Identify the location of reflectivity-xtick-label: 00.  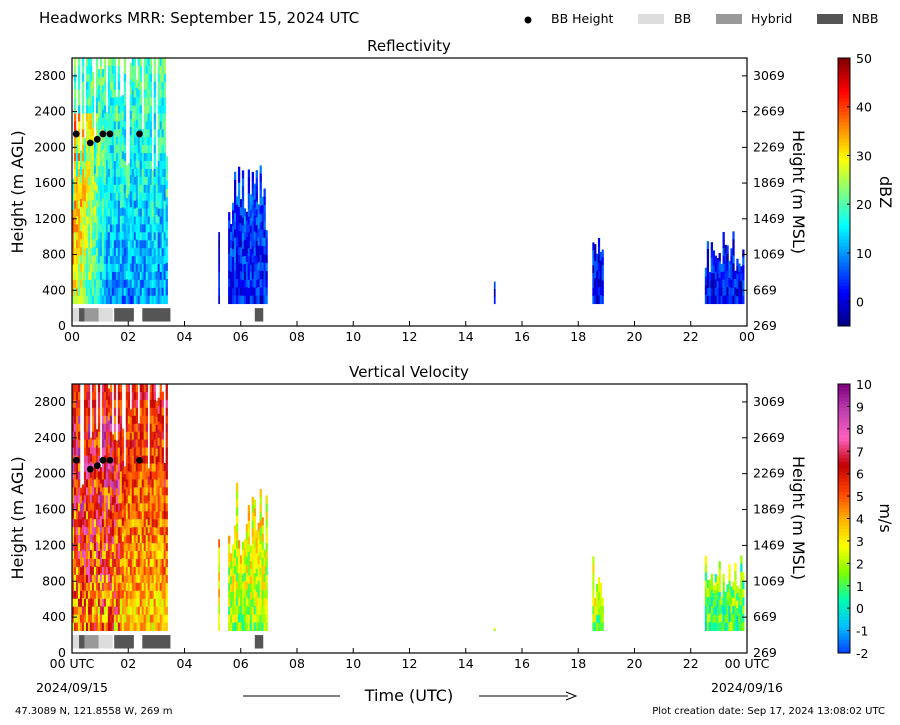
(72, 336).